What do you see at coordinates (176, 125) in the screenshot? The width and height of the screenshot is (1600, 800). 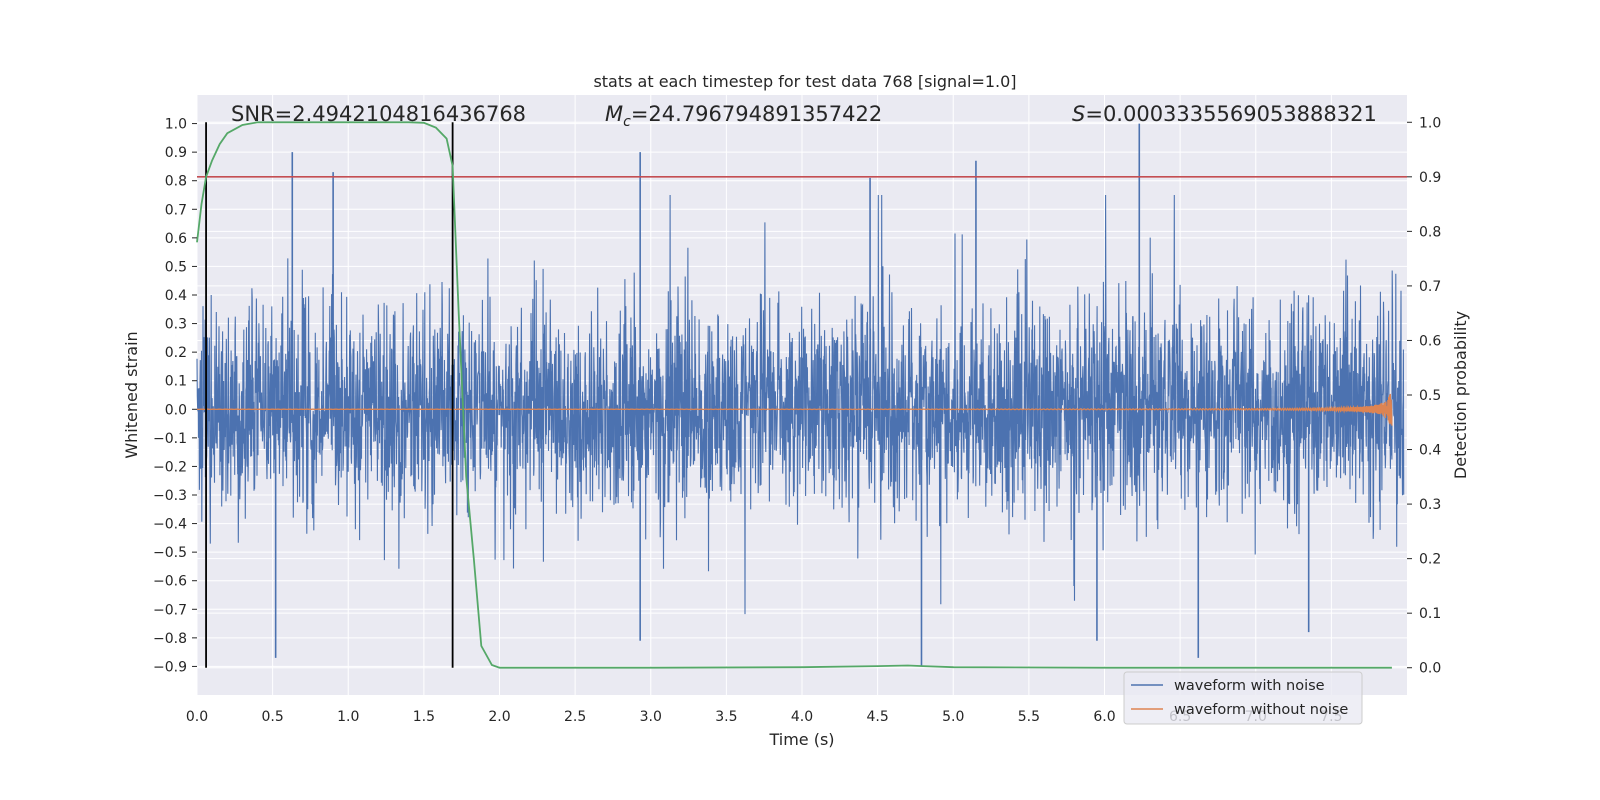 I see `y-tick-label: 1.0` at bounding box center [176, 125].